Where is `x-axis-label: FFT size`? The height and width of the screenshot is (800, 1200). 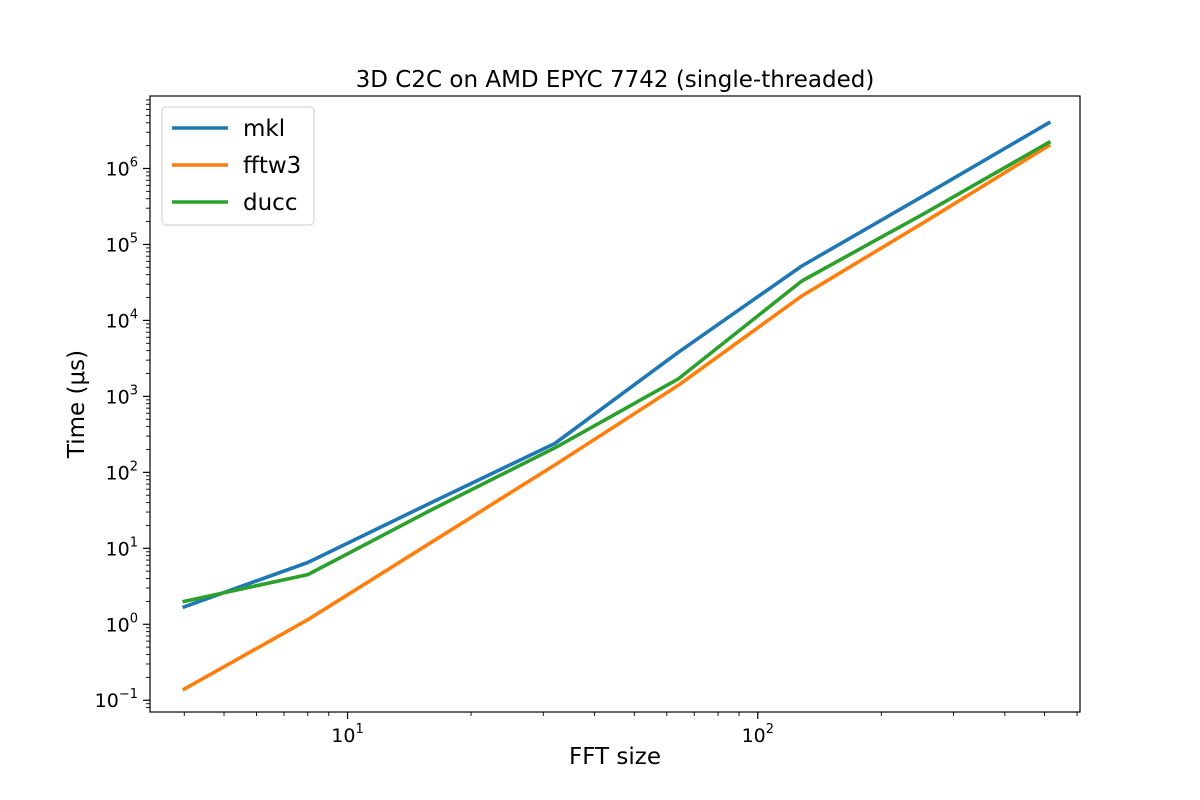
x-axis-label: FFT size is located at coordinates (615, 757).